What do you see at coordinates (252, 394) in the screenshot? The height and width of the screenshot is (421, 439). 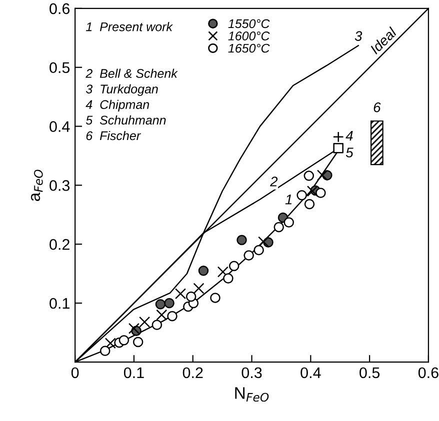 I see `x-axis-title: N$_{FeO}$` at bounding box center [252, 394].